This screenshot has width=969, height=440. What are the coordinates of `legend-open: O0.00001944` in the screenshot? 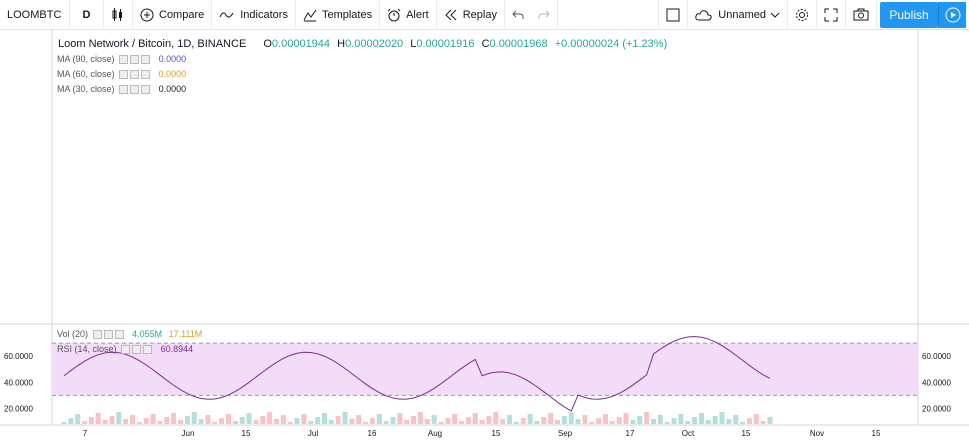 It's located at (296, 44).